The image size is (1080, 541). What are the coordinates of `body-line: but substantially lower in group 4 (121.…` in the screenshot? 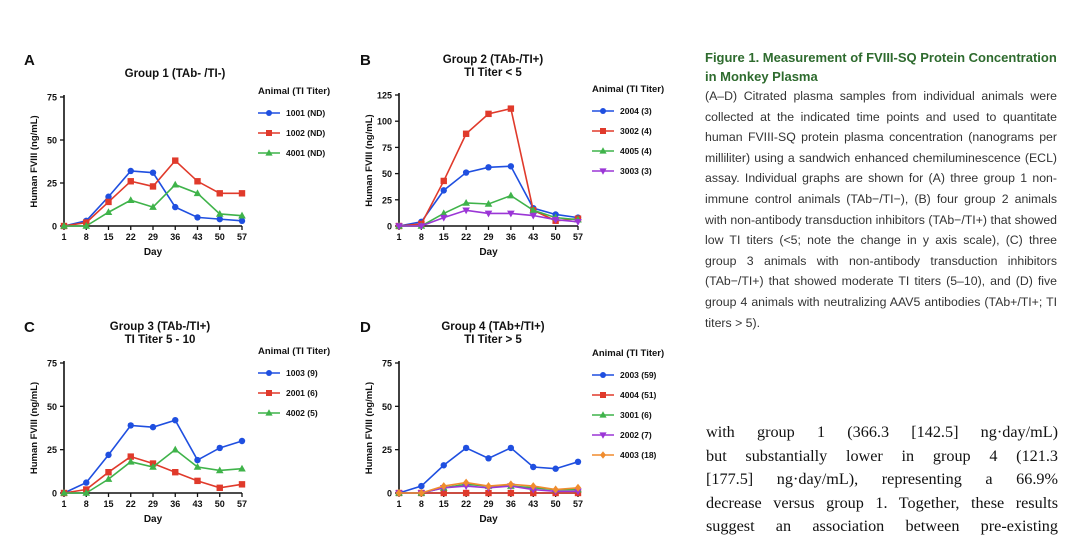 It's located at (882, 455).